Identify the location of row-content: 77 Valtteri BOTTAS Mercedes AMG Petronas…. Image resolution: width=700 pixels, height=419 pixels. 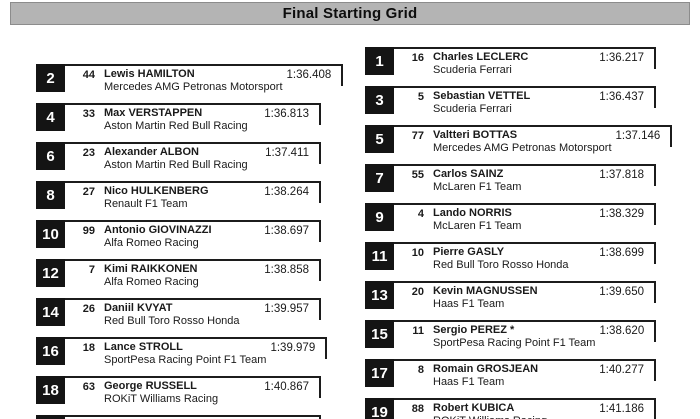
(533, 140).